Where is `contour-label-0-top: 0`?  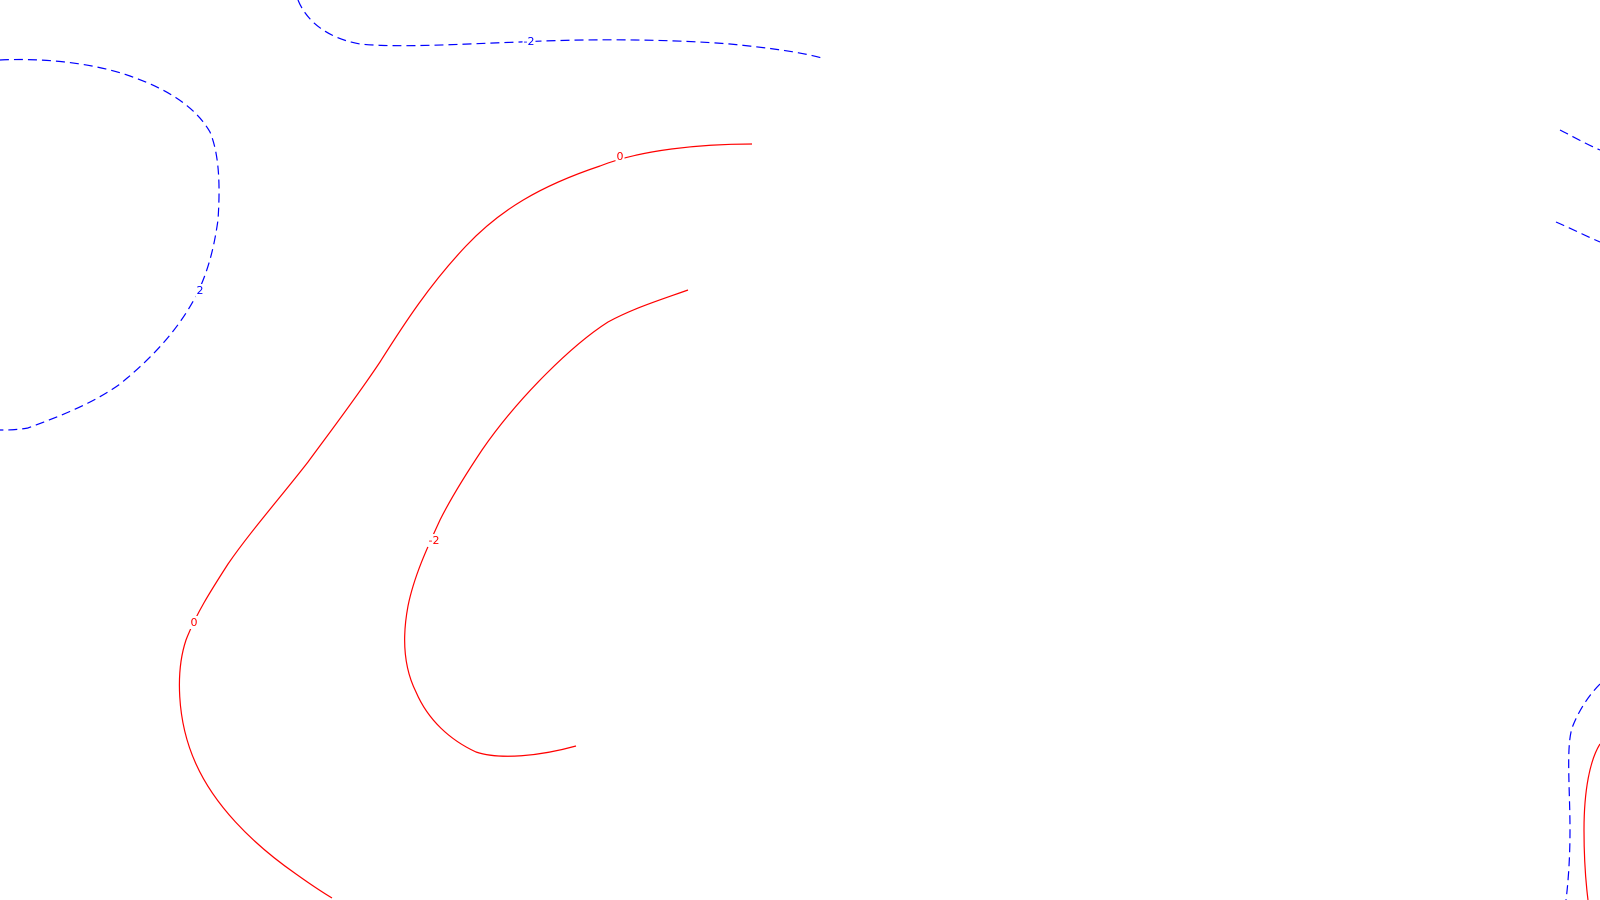
contour-label-0-top: 0 is located at coordinates (620, 156).